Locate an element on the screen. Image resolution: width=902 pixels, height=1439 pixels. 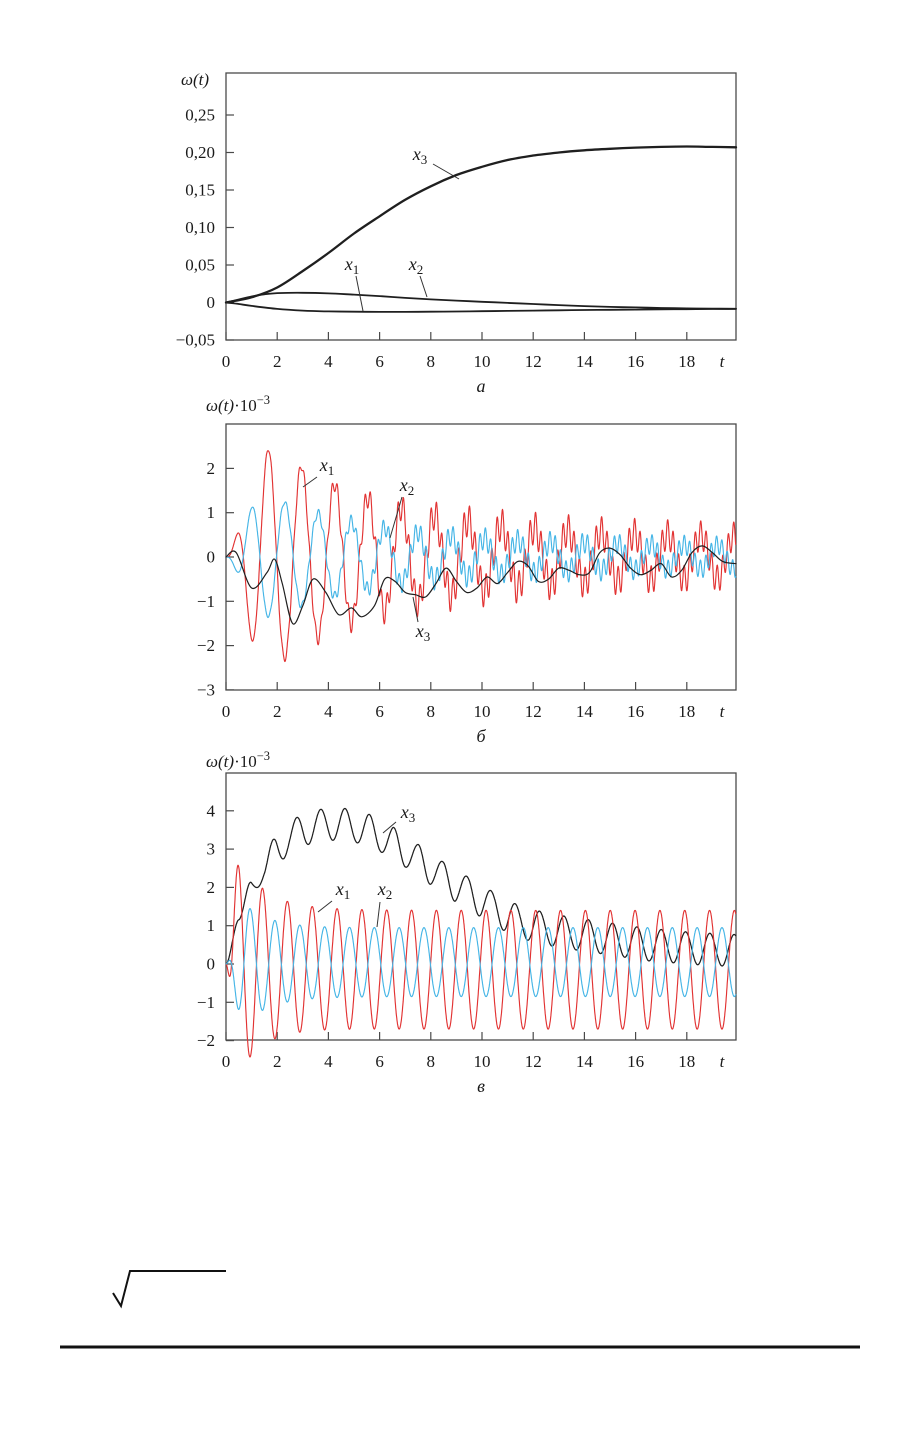
y-tick-label: 4 is located at coordinates (211, 810).